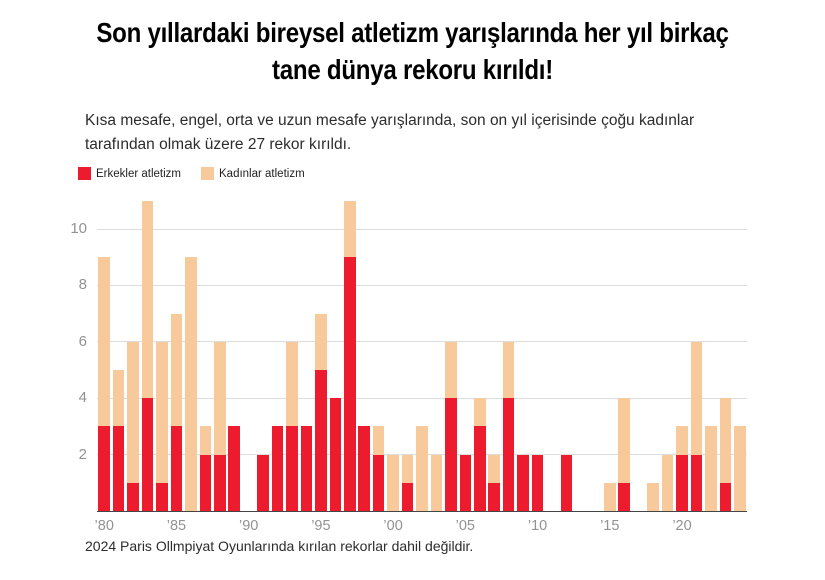  What do you see at coordinates (104, 468) in the screenshot?
I see `bar-1980-men-segment` at bounding box center [104, 468].